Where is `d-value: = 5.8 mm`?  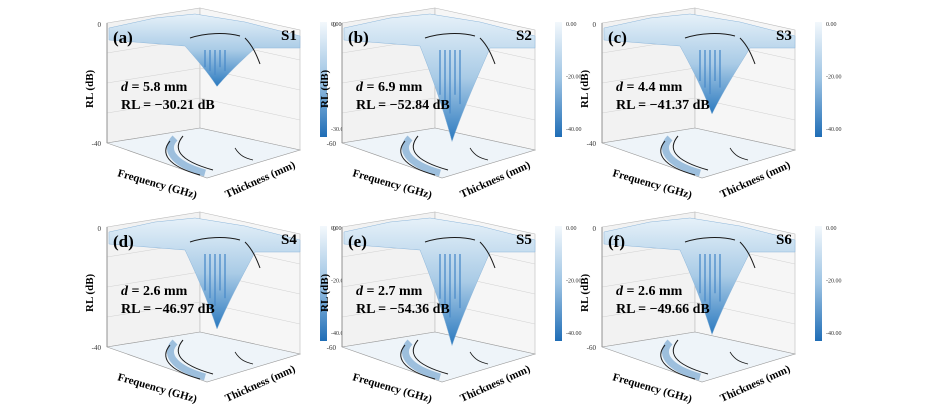
d-value: = 5.8 mm is located at coordinates (158, 87).